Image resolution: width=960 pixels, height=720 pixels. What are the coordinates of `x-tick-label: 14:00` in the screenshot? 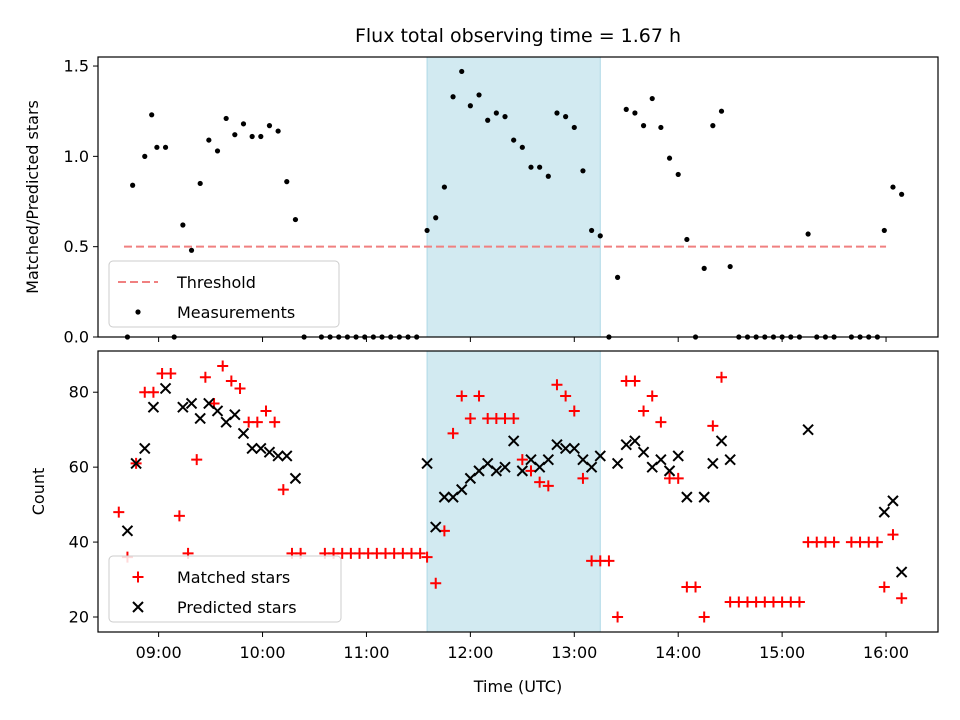 It's located at (678, 652).